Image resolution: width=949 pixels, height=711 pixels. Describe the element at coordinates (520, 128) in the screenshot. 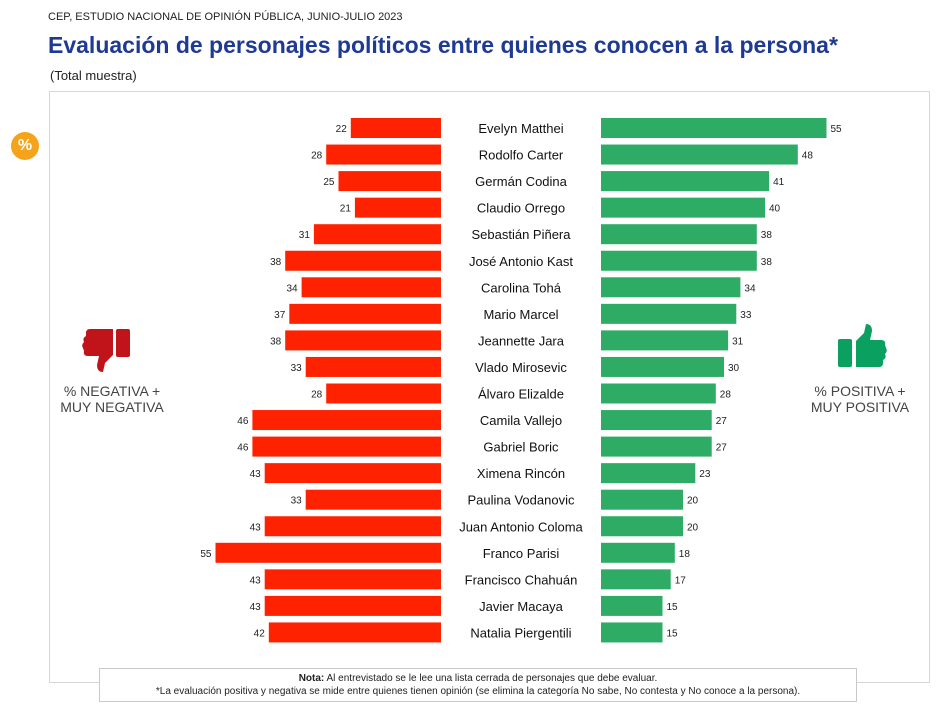

I see `category-label: Evelyn Matthei` at that location.